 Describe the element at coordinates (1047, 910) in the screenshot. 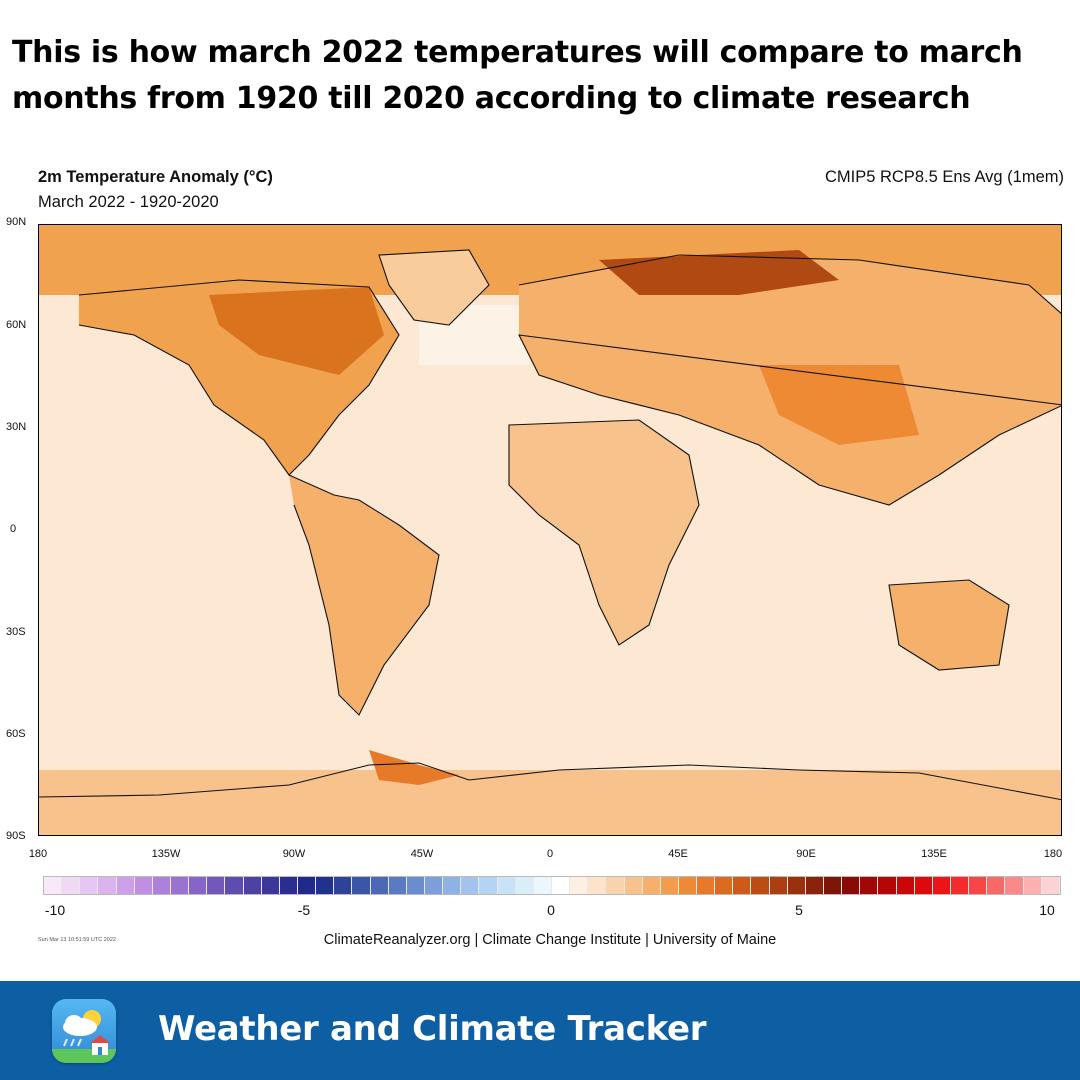

I see `scale-tick-10: 10` at that location.